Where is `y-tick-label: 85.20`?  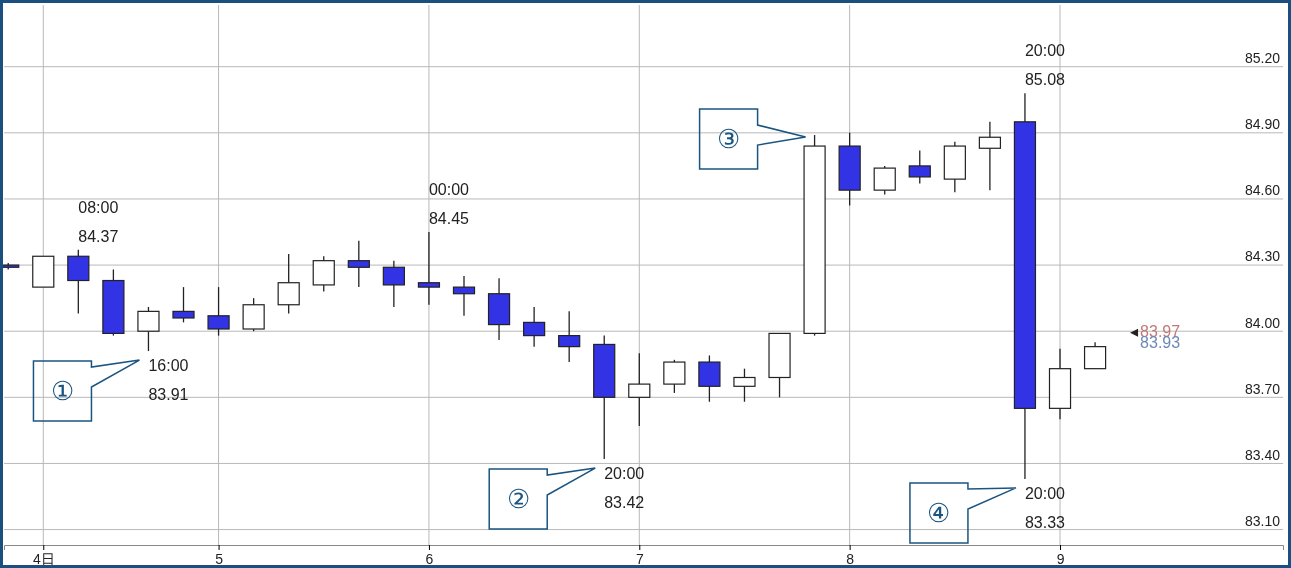 y-tick-label: 85.20 is located at coordinates (1262, 58).